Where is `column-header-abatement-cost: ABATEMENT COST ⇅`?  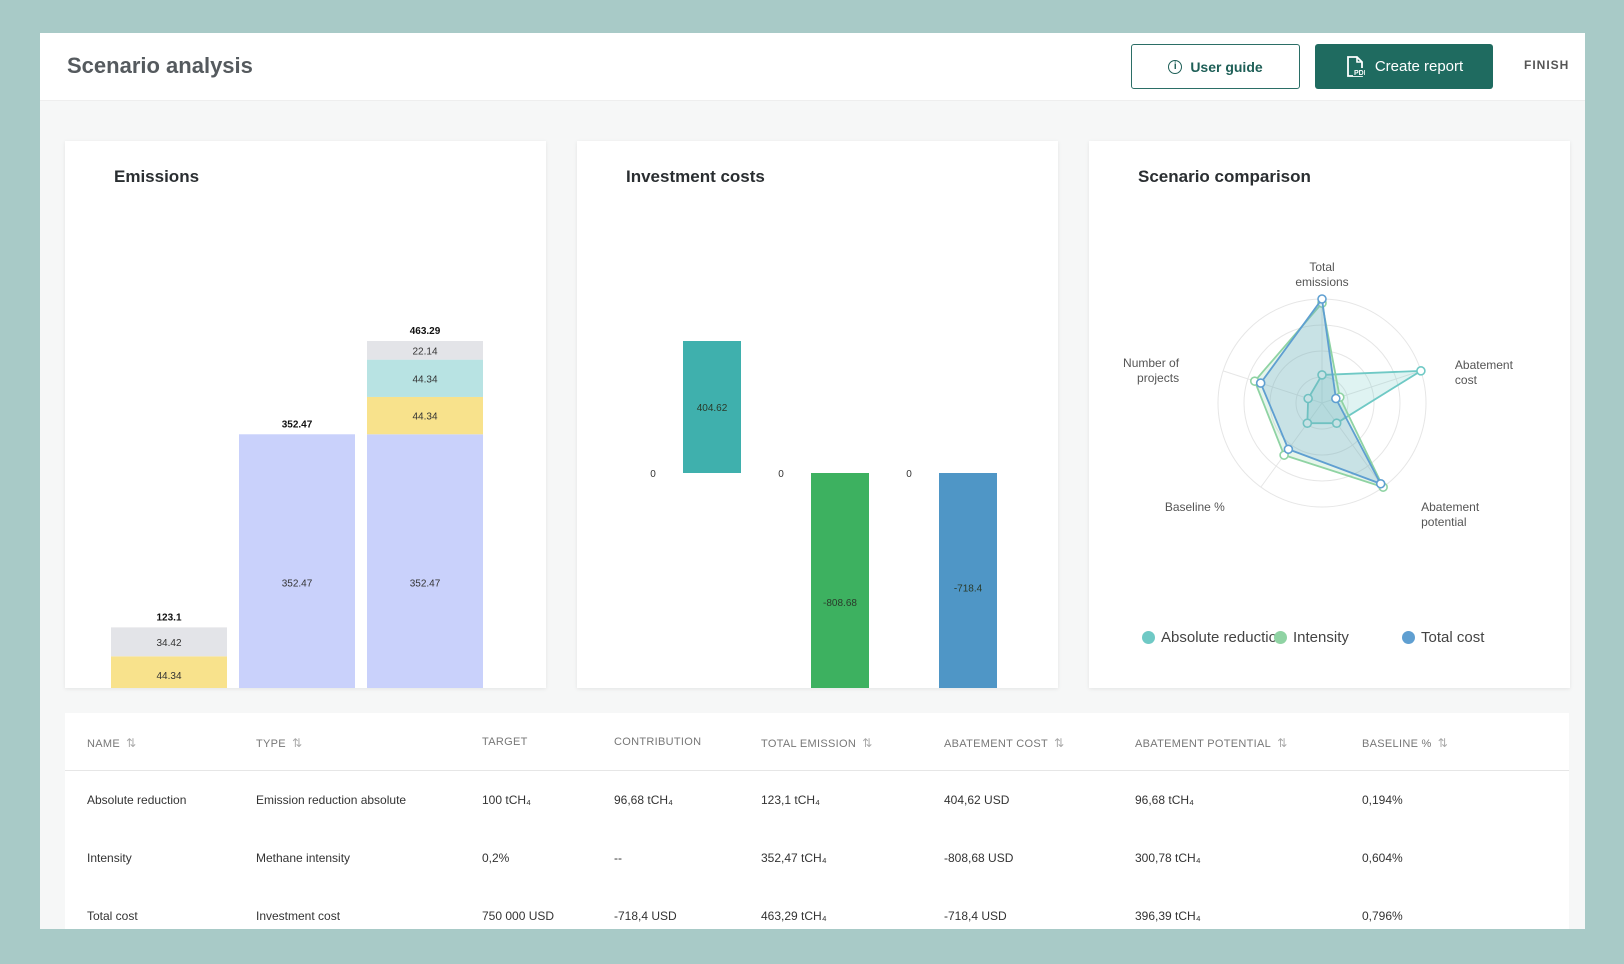 column-header-abatement-cost: ABATEMENT COST ⇅ is located at coordinates (1004, 743).